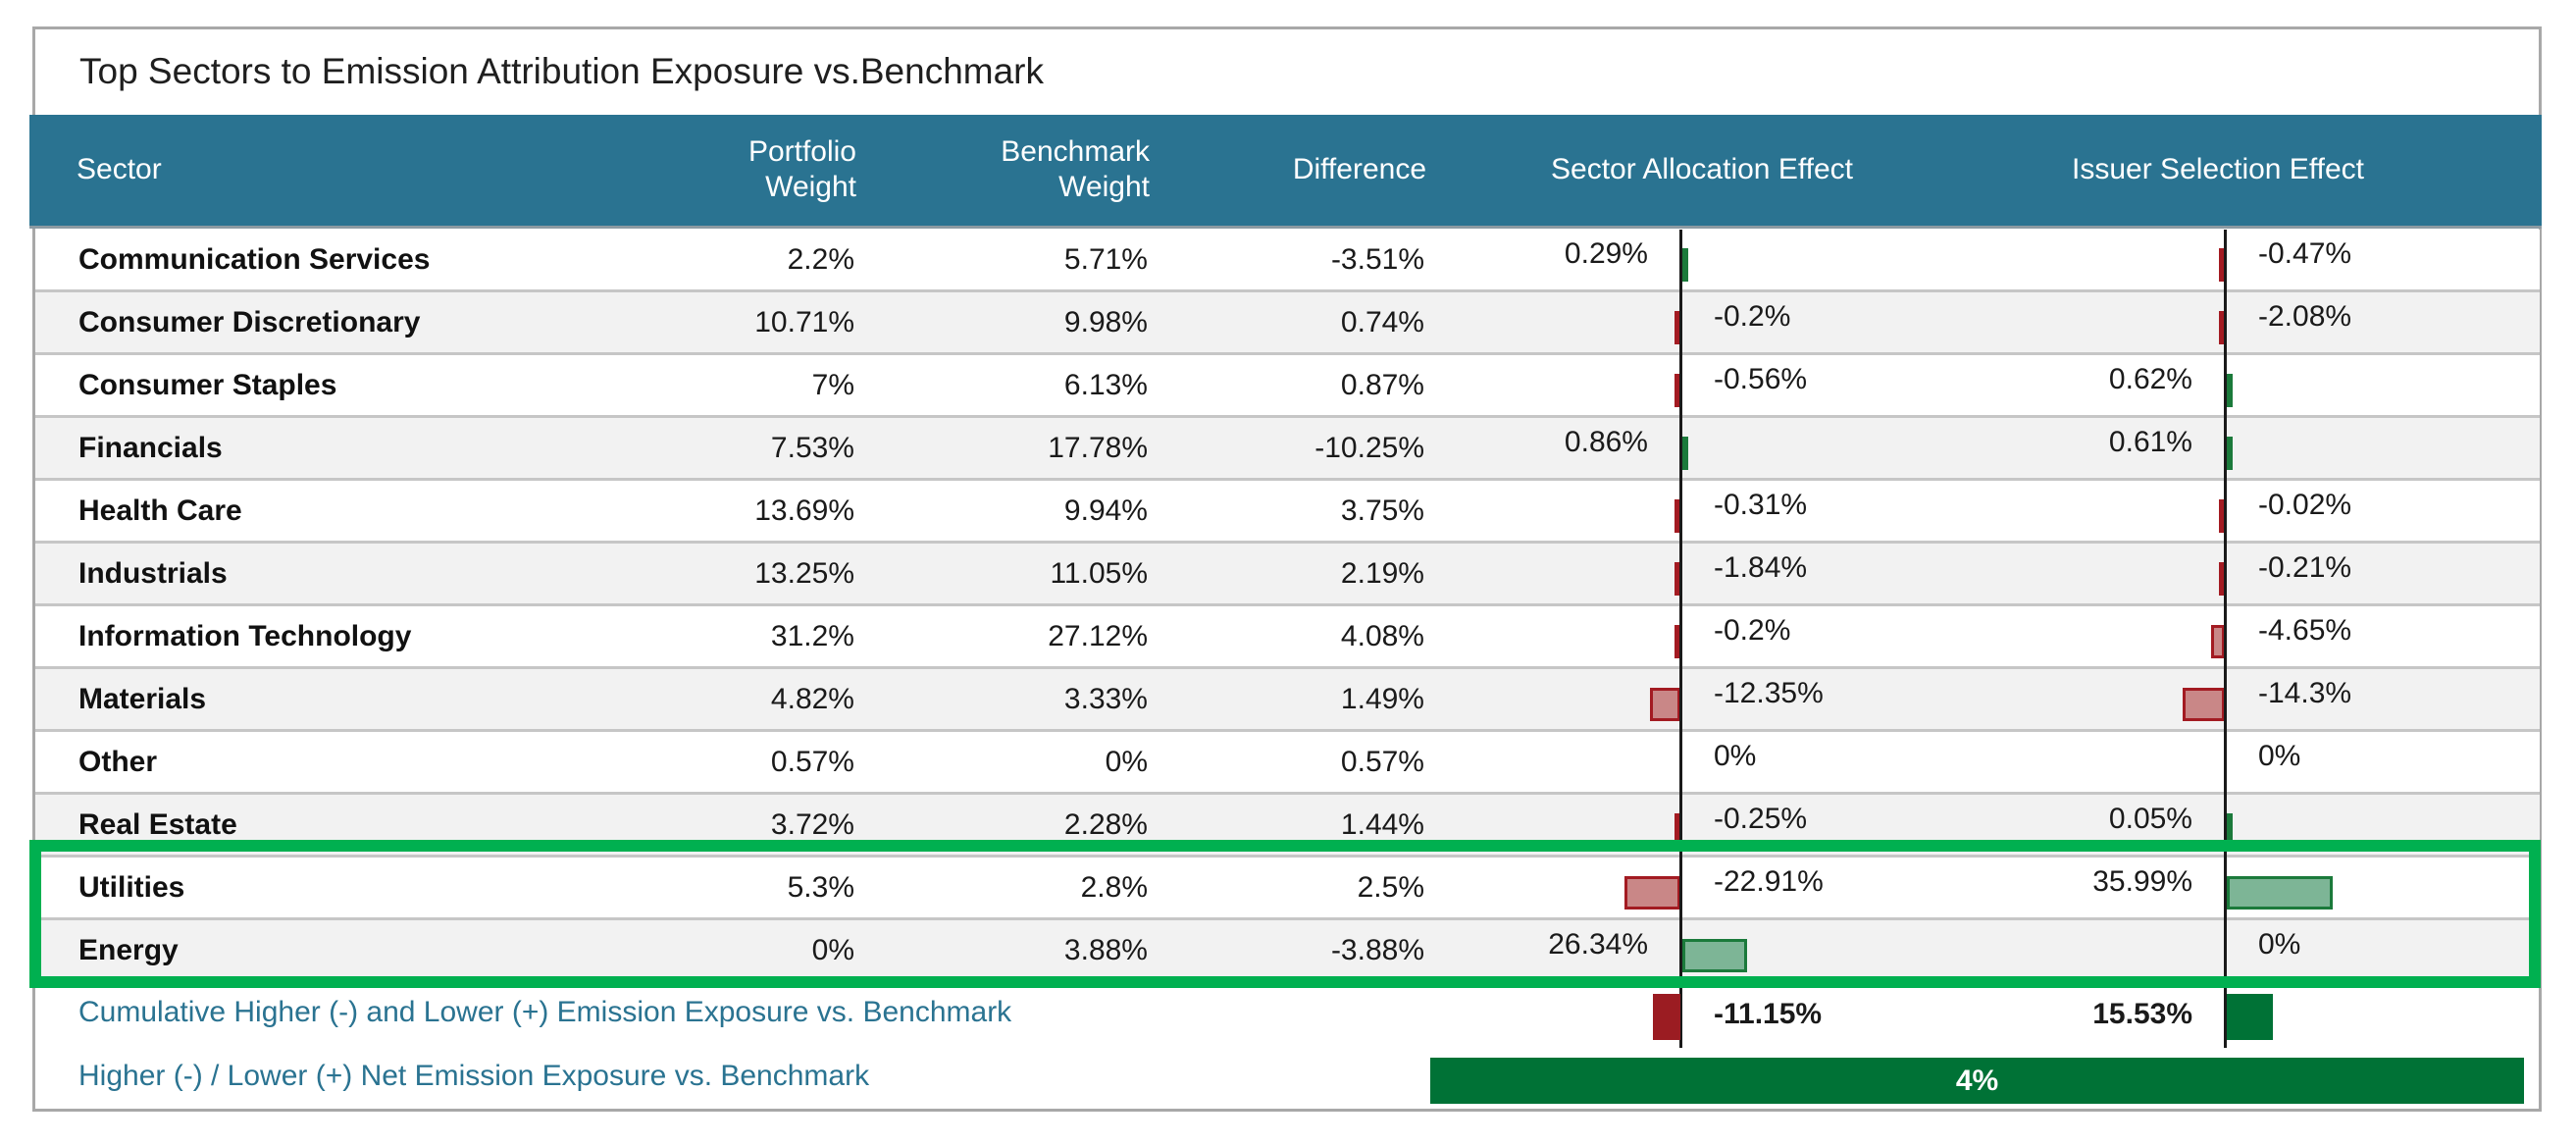 The height and width of the screenshot is (1144, 2576). Describe the element at coordinates (1287, 700) in the screenshot. I see `table-row: Materials 4.82% 3.33% 1.49%` at that location.